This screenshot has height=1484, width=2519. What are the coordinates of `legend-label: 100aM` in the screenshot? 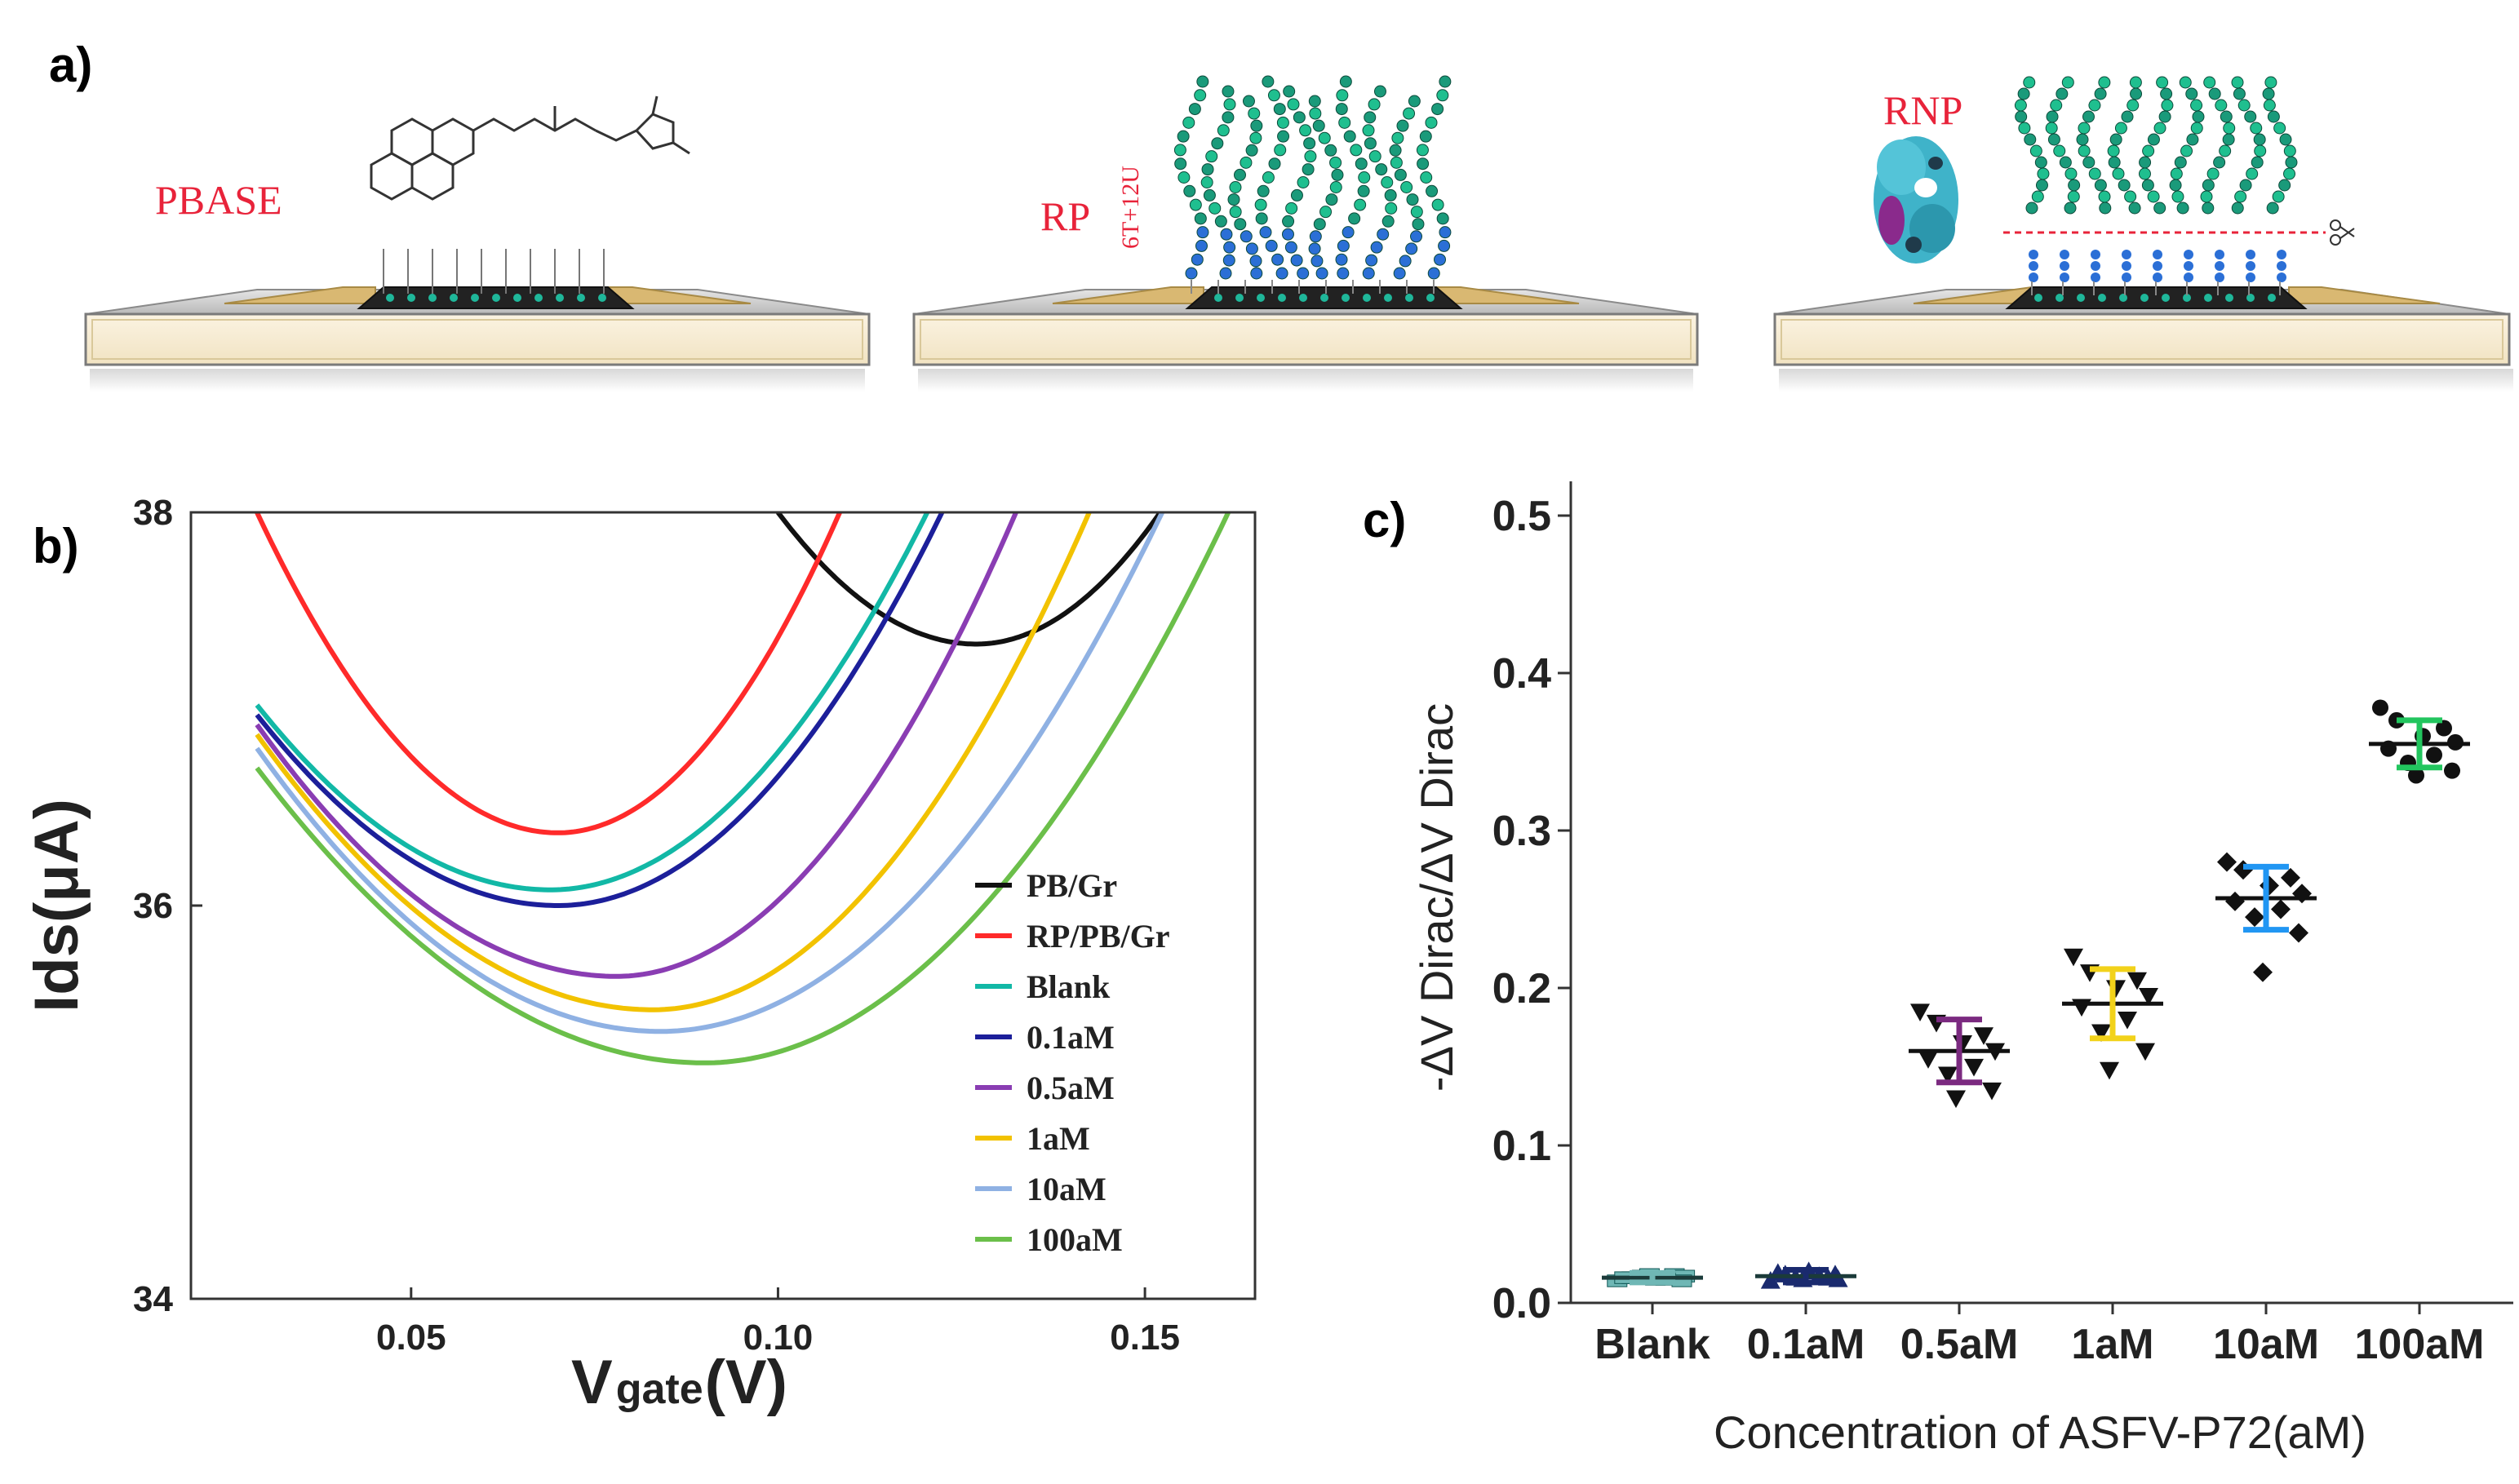 It's located at (1075, 1239).